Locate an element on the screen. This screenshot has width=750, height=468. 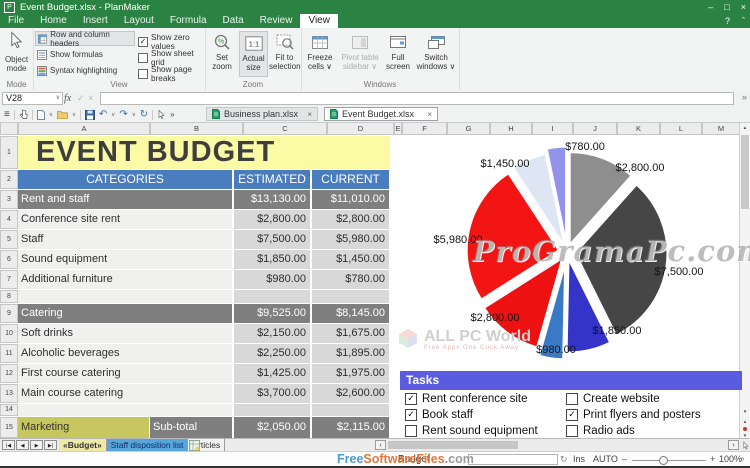
ribbon-button-freeze-cells: Freeze cells ∨ is located at coordinates (320, 54).